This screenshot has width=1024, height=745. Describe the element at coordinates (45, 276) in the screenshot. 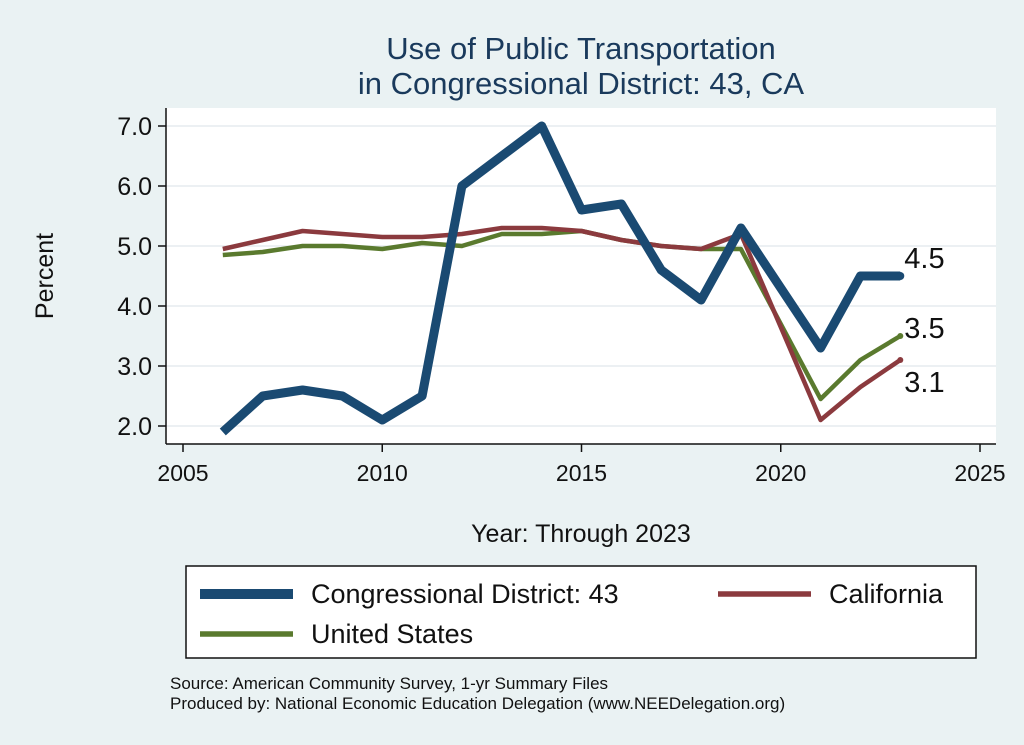

I see `y-axis-label: Percent` at that location.